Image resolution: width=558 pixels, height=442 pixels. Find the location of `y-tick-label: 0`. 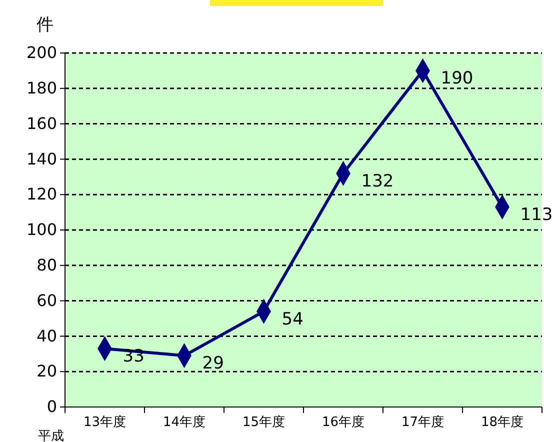

y-tick-label: 0 is located at coordinates (51, 406).